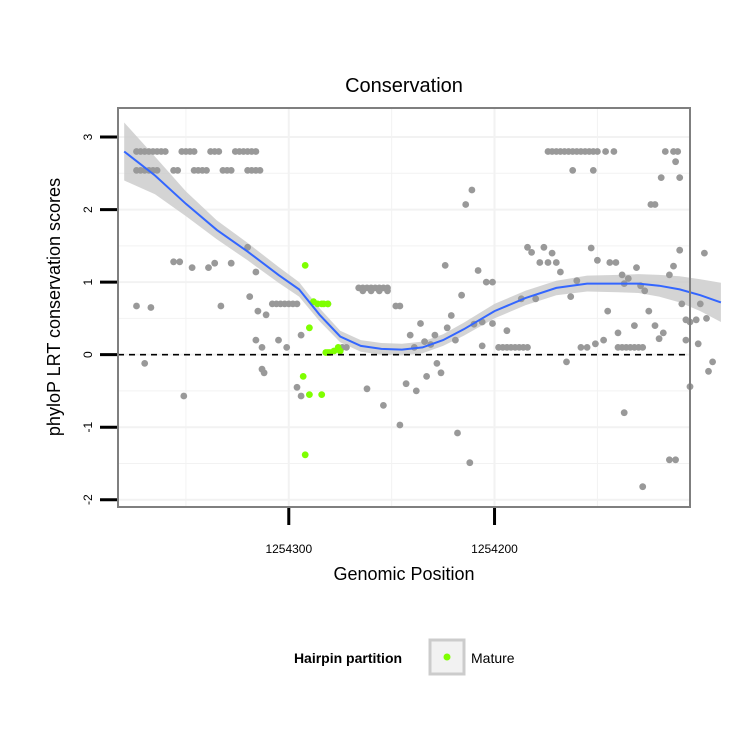 This screenshot has height=750, width=750. Describe the element at coordinates (88, 499) in the screenshot. I see `y-tick-label: -2` at that location.